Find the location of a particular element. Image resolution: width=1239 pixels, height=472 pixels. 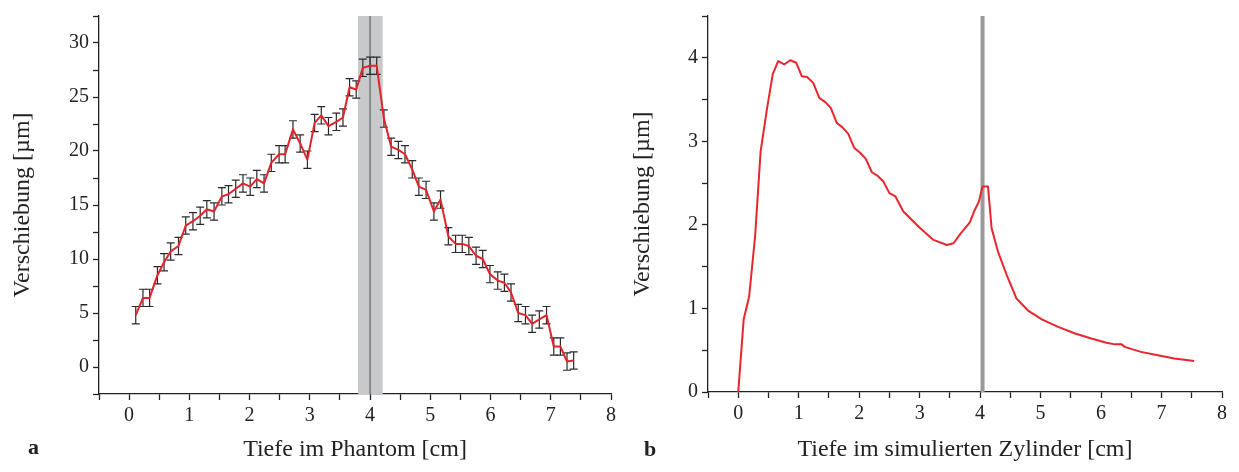

y-tick-label: 3 is located at coordinates (693, 139).